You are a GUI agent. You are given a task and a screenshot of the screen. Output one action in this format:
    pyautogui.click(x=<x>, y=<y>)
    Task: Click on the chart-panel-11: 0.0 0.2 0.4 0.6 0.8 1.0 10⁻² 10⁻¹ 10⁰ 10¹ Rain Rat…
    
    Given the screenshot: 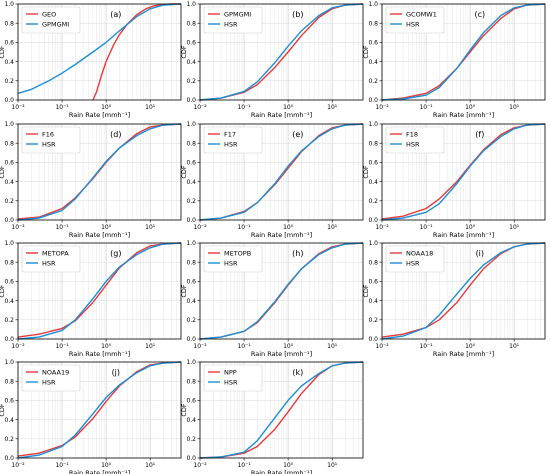 What is the action you would take?
    pyautogui.click(x=272, y=416)
    